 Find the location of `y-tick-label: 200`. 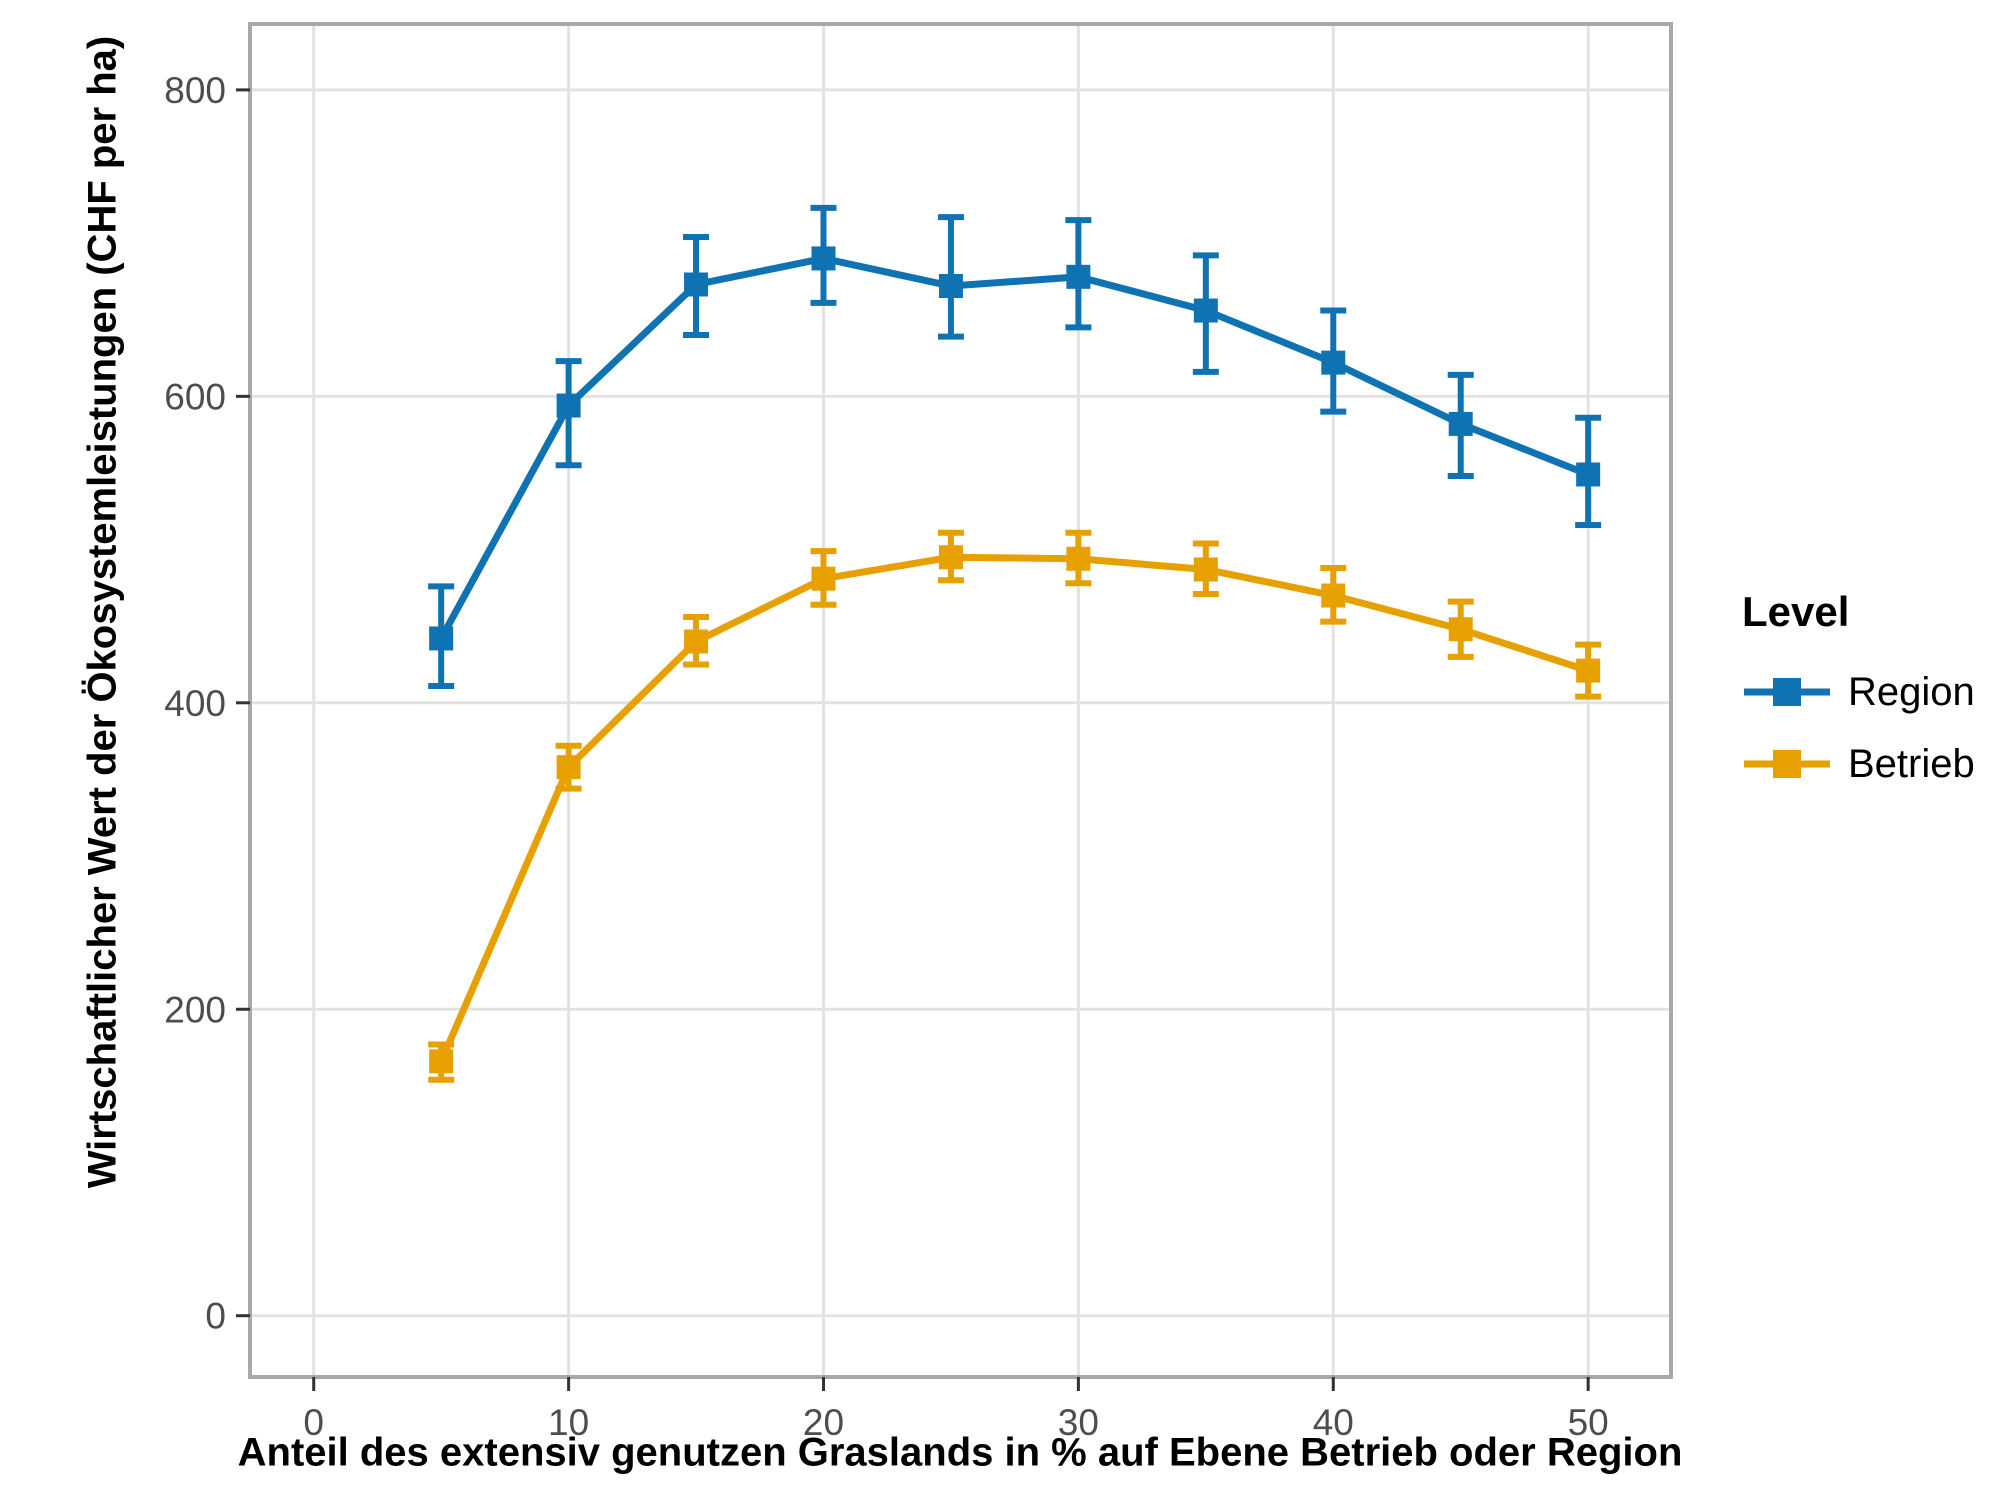

y-tick-label: 200 is located at coordinates (195, 1009).